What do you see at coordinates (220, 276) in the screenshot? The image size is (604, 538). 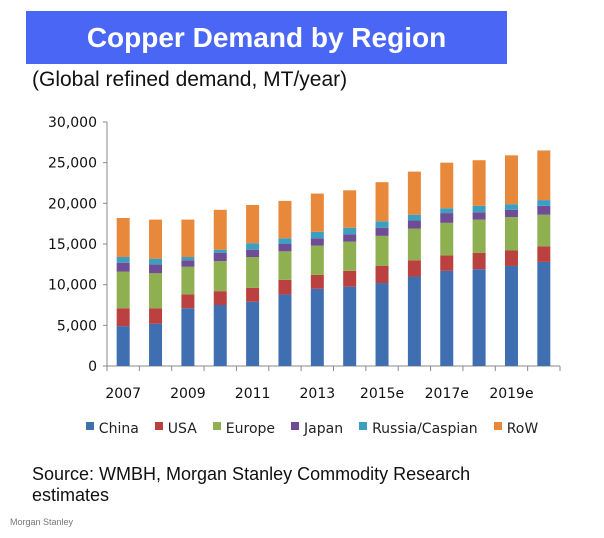 I see `bar-segment-europe-2010` at bounding box center [220, 276].